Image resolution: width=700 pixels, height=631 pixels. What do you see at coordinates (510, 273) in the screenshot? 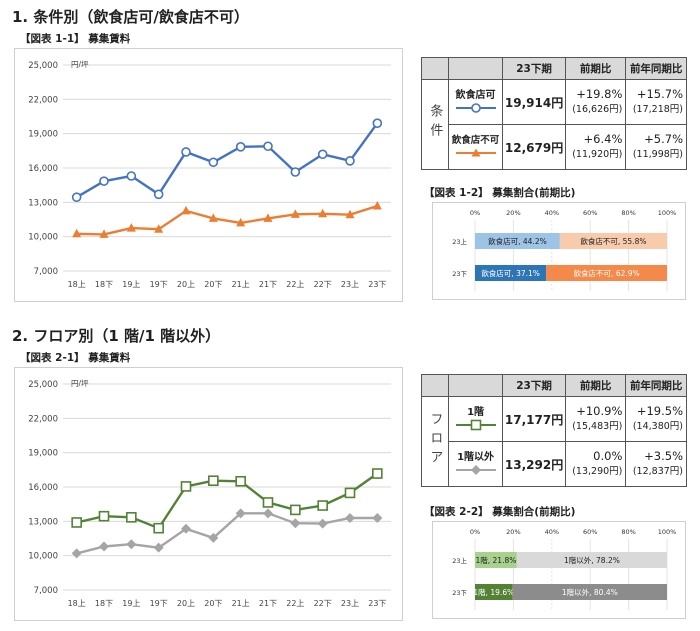
I see `data-label: 飲食店可, 37.1%` at bounding box center [510, 273].